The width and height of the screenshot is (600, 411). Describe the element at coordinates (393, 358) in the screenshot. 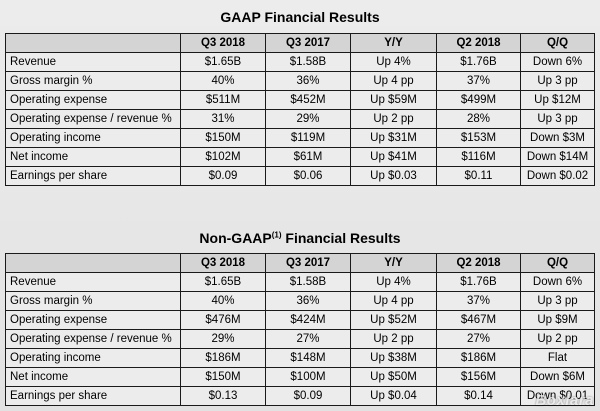

I see `table-cell: Up $38M` at that location.